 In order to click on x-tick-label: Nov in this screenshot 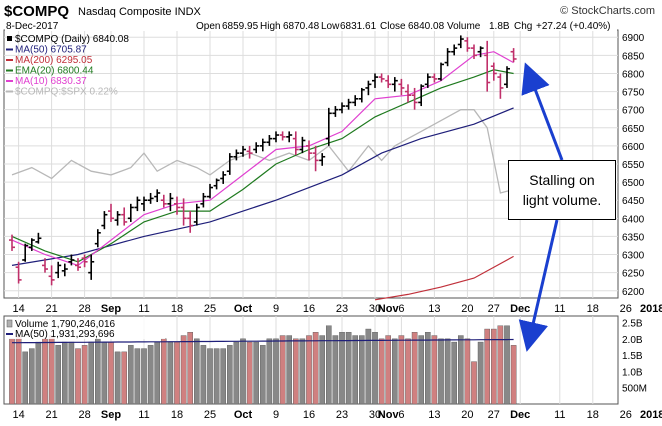, I will do `click(389, 415)`.